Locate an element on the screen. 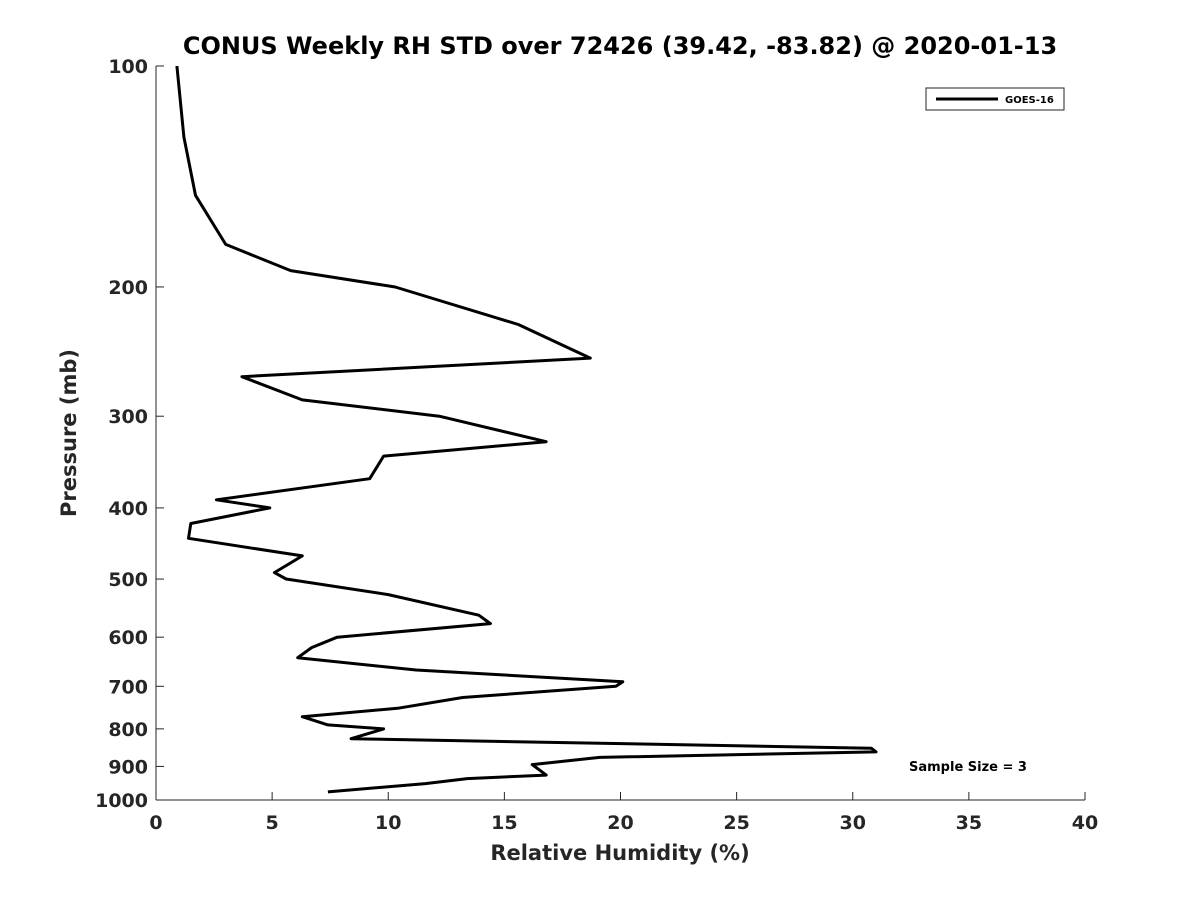  x-tick-label: 5 is located at coordinates (272, 823).